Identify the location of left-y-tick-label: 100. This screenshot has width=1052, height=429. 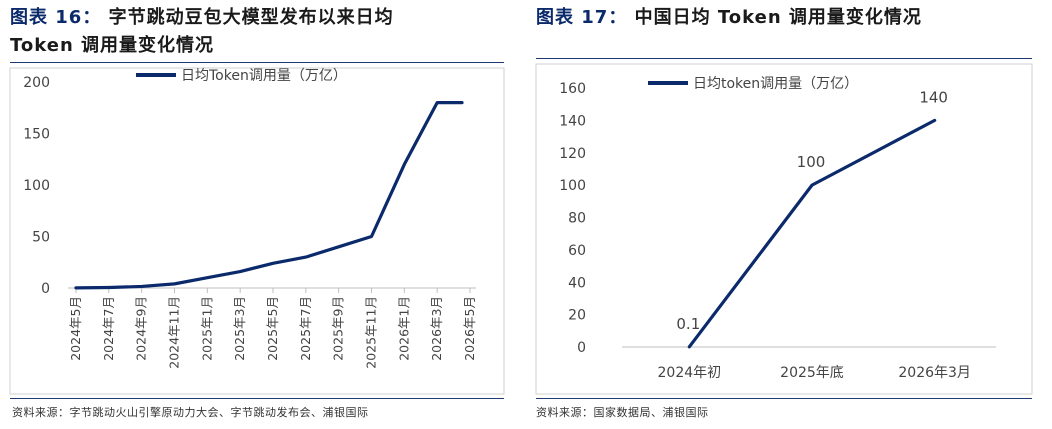
(36, 186).